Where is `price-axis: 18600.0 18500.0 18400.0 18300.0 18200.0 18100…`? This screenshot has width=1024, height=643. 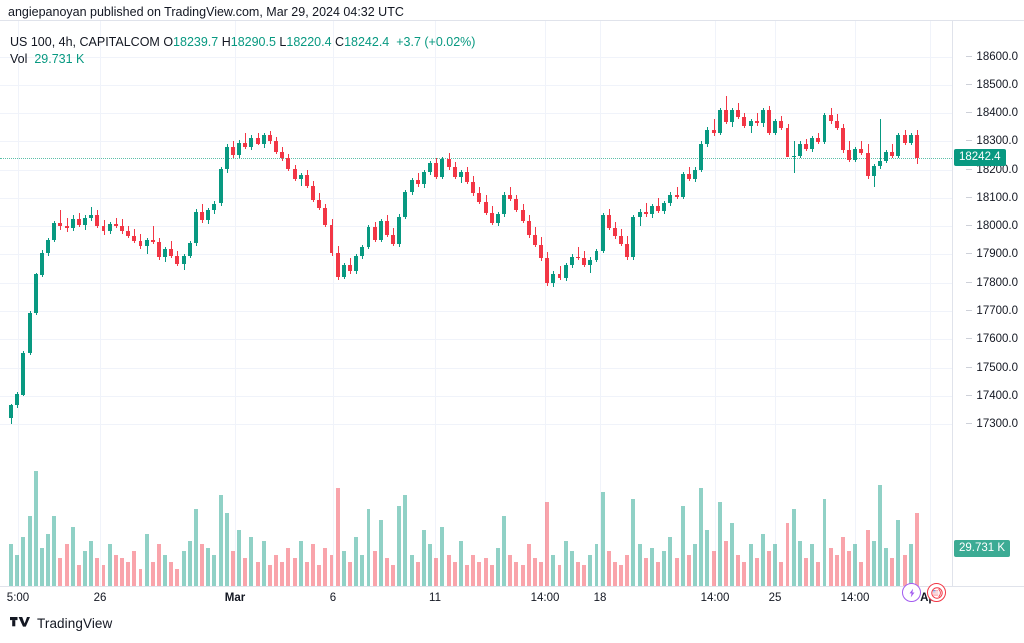
price-axis: 18600.0 18500.0 18400.0 18300.0 18200.0 18100… is located at coordinates (988, 303).